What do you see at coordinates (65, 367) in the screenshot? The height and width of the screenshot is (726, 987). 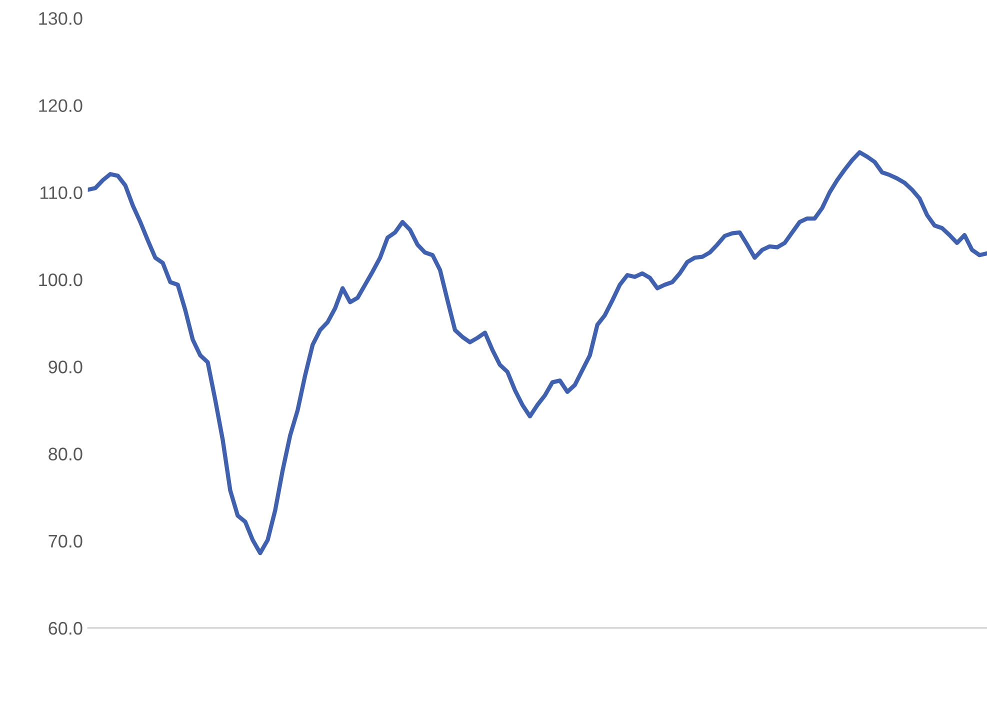 I see `y-tick-label: 90.0` at bounding box center [65, 367].